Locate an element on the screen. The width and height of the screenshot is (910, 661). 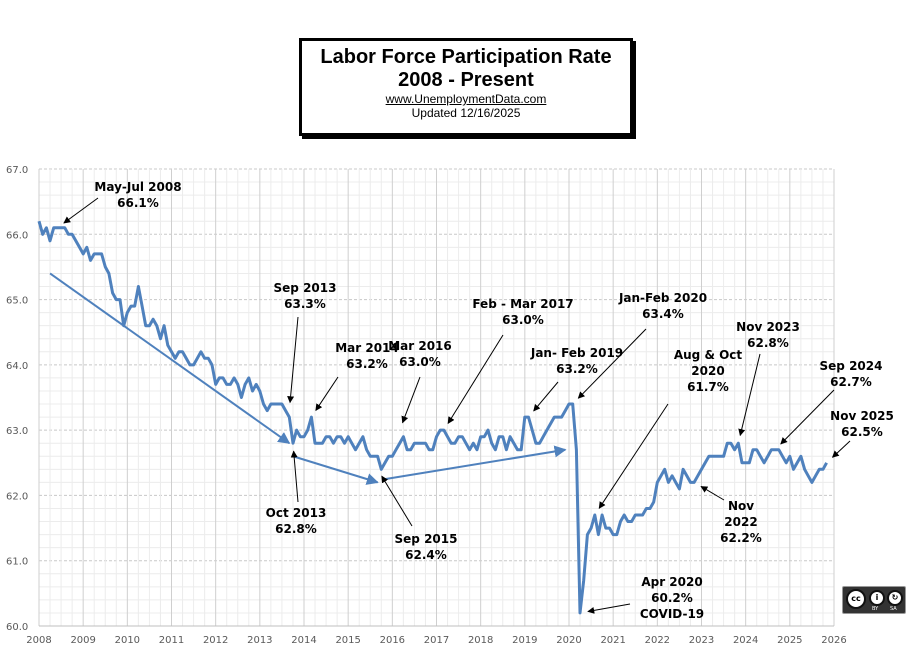
annotation-label: 60.2% is located at coordinates (672, 598).